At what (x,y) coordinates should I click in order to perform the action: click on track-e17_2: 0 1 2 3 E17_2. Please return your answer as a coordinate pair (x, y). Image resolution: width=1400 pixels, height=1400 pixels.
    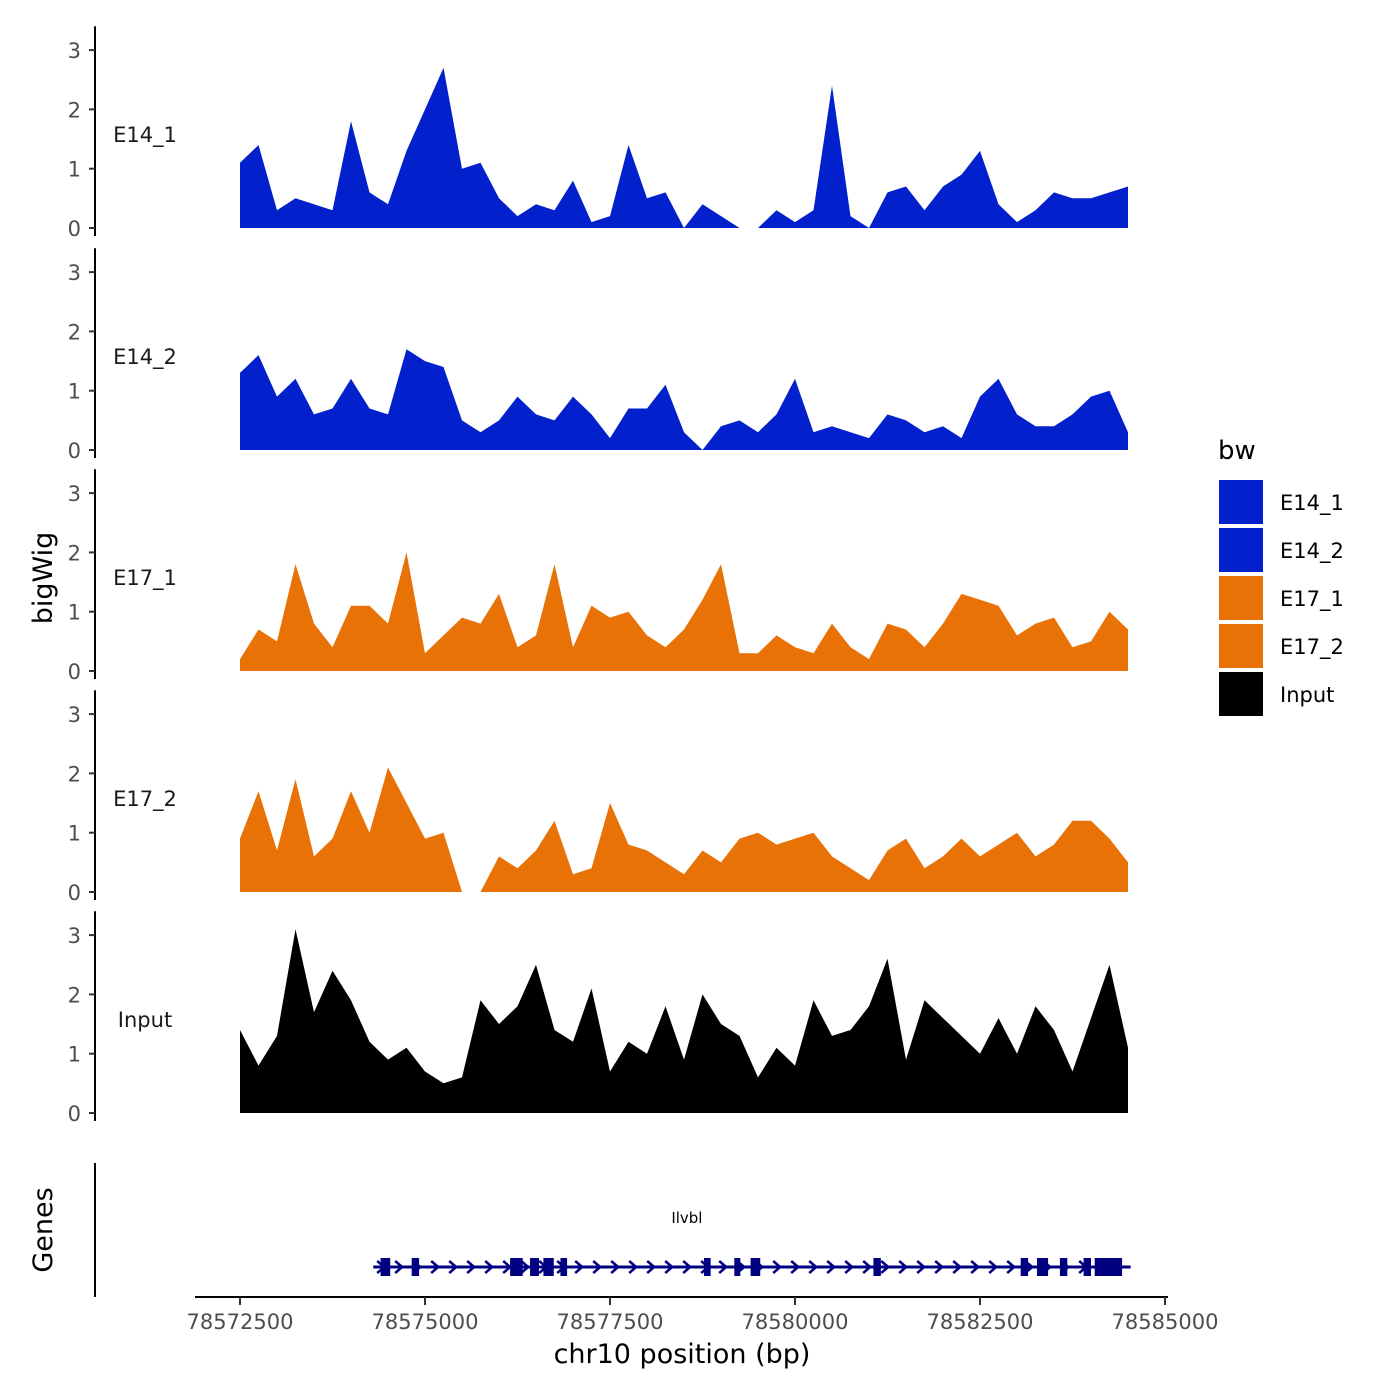
    Looking at the image, I should click on (598, 797).